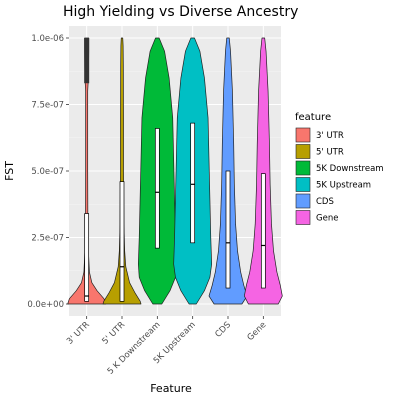  Describe the element at coordinates (343, 186) in the screenshot. I see `legend-label: 5K Upstream` at that location.